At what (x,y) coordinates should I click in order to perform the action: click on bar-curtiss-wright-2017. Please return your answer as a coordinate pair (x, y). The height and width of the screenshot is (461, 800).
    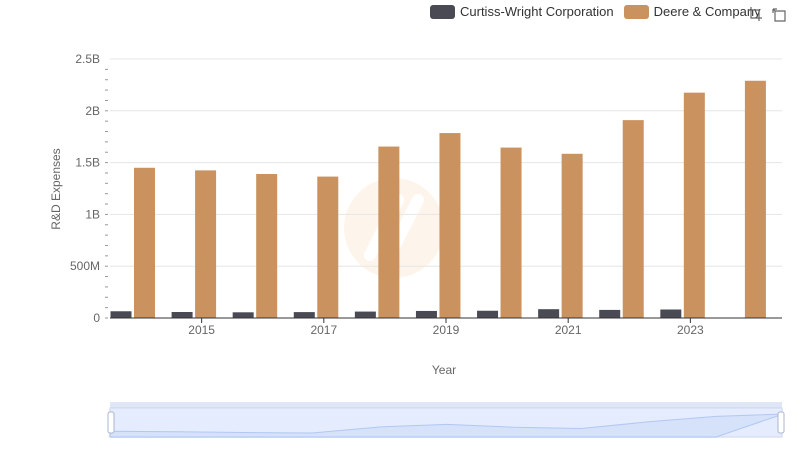
    Looking at the image, I should click on (304, 315).